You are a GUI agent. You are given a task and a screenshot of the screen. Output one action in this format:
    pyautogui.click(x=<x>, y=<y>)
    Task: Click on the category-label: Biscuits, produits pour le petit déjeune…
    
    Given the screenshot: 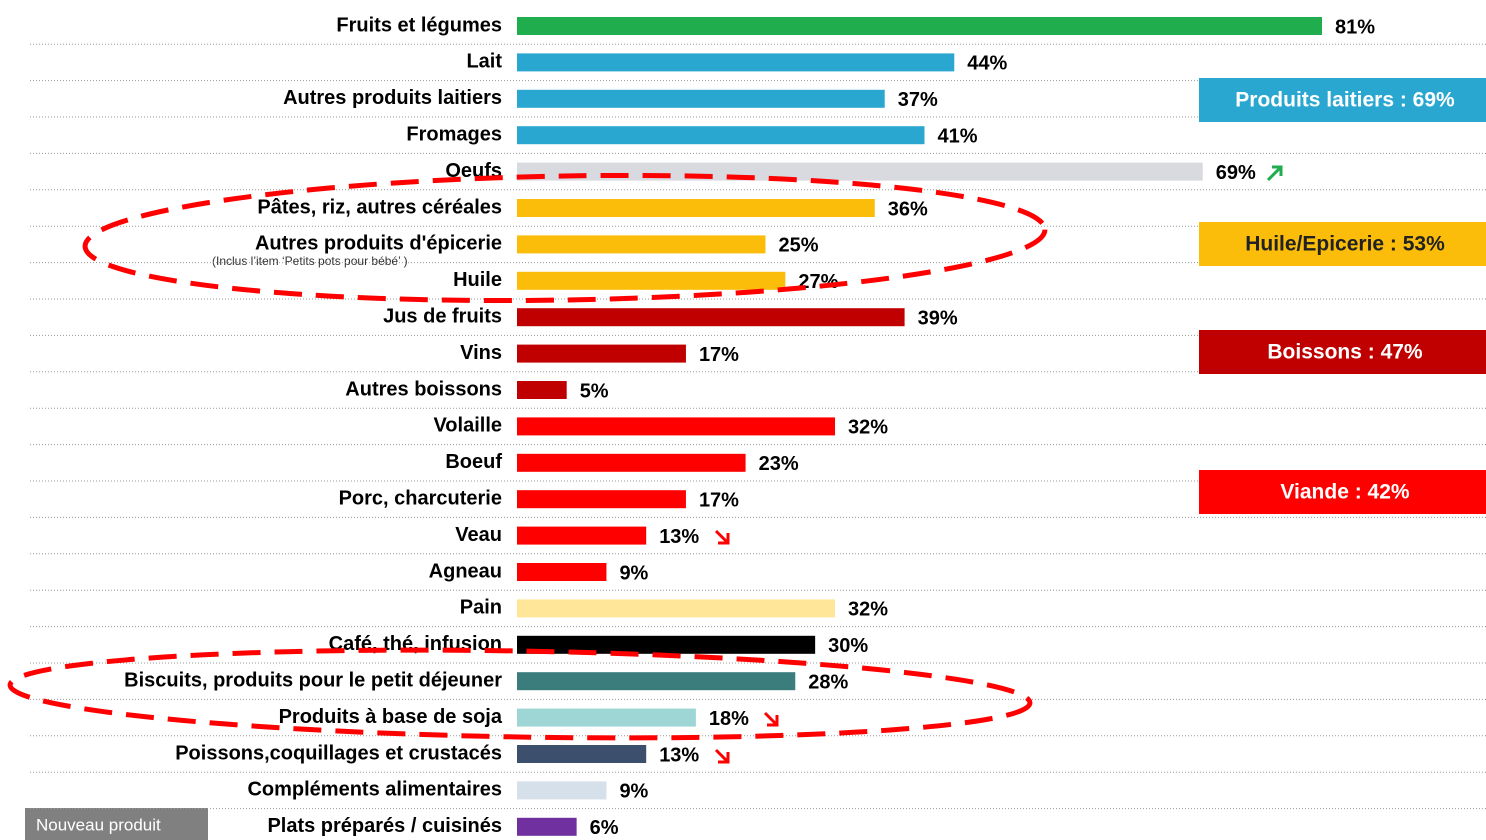 What is the action you would take?
    pyautogui.click(x=313, y=680)
    